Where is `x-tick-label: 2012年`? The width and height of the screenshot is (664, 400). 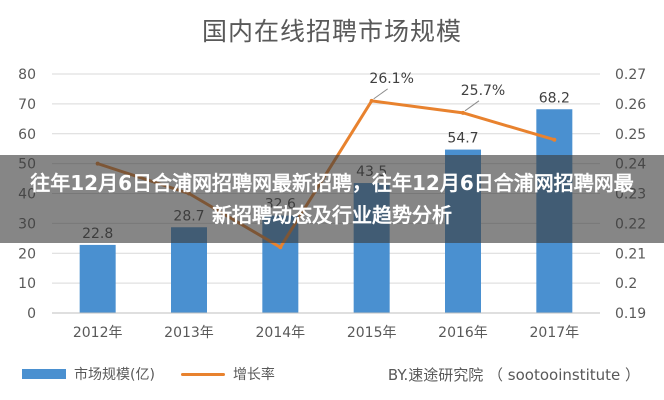
x-tick-label: 2012年 is located at coordinates (98, 333).